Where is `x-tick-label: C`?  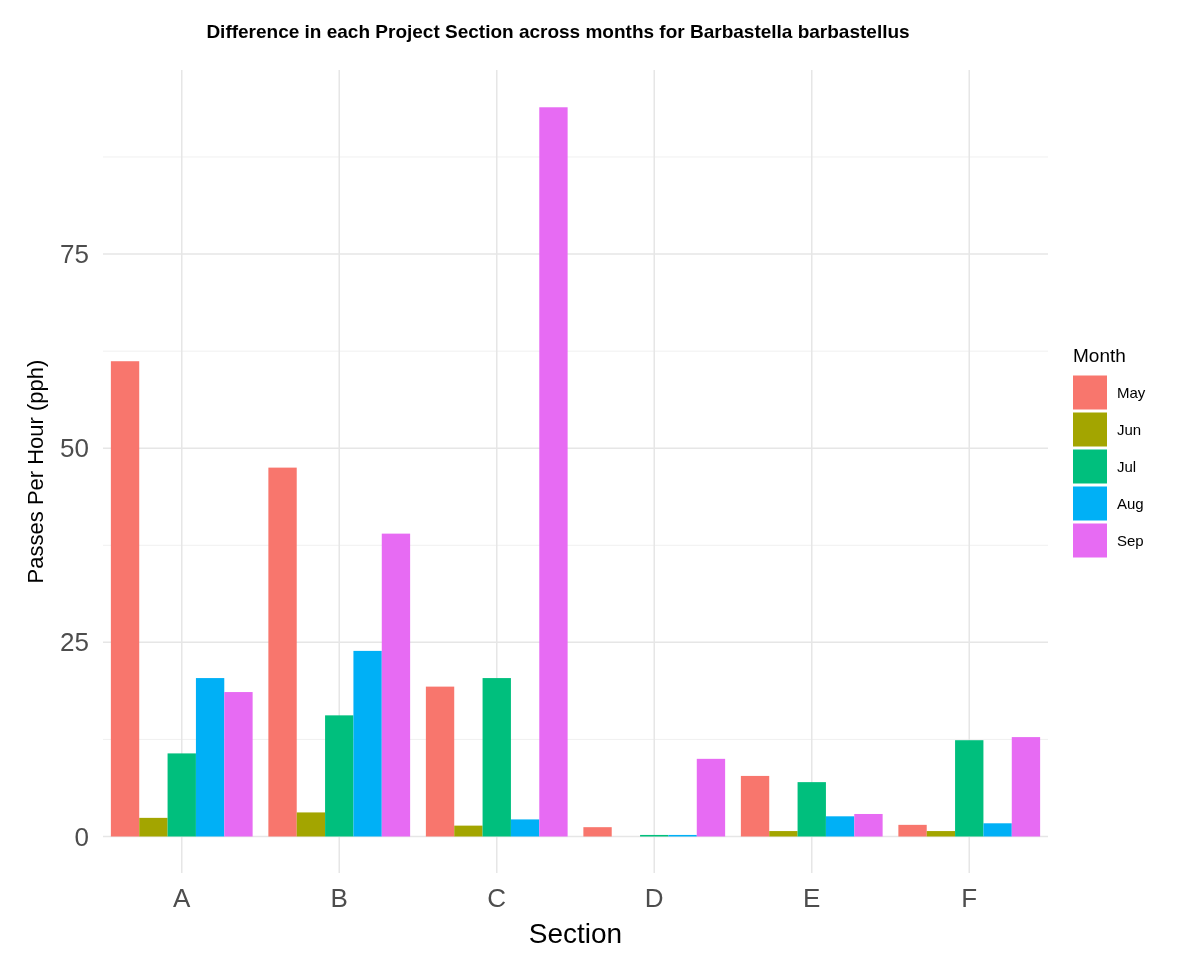
x-tick-label: C is located at coordinates (497, 898).